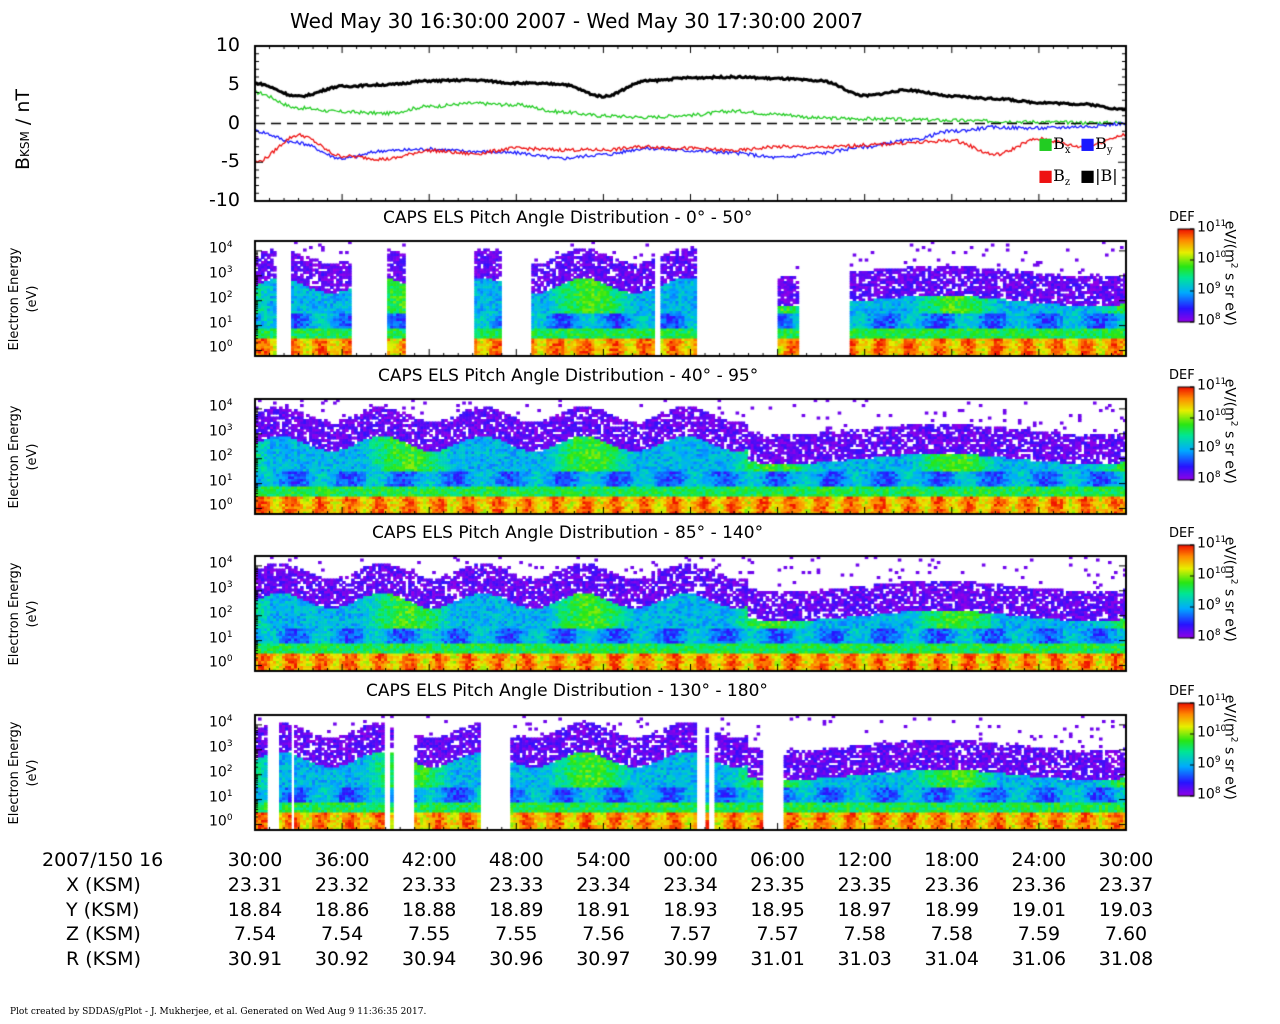  I want to click on ephemeris-cell: 31.01, so click(777, 958).